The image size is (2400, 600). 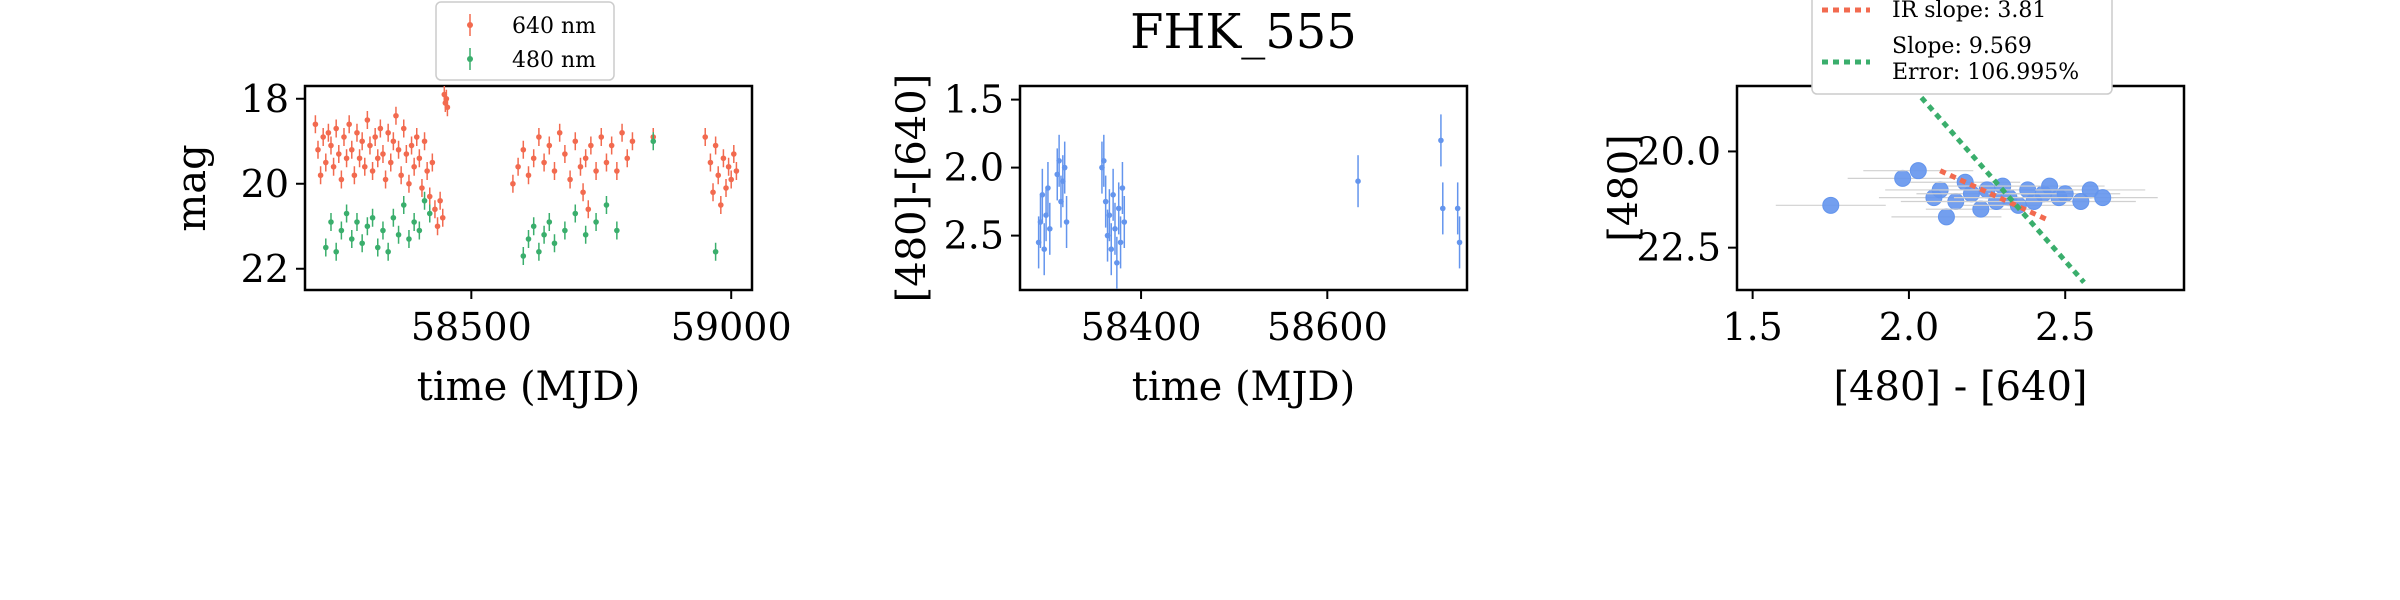 I want to click on legend-label: IR slope: 3.81, so click(x=1969, y=11).